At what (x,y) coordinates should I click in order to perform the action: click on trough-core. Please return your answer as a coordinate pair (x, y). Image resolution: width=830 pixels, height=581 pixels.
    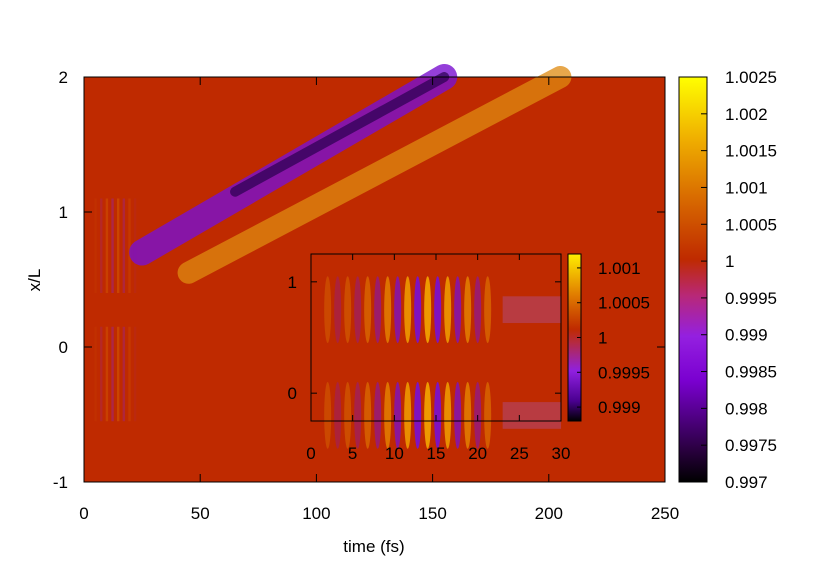
    Looking at the image, I should click on (340, 134).